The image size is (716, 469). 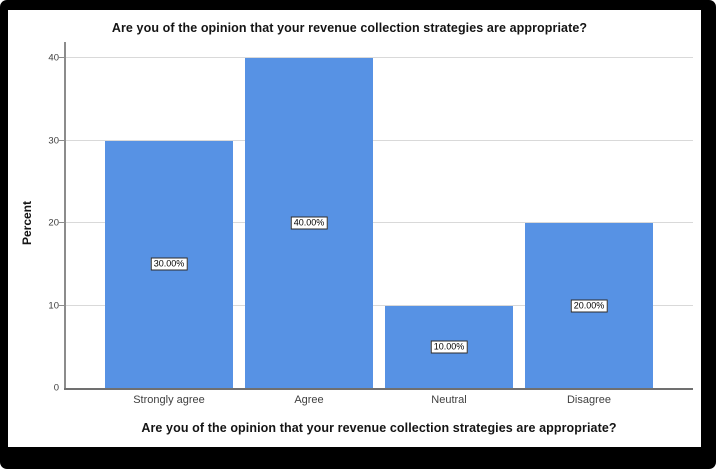 I want to click on x-category-label-neutral: Neutral, so click(x=449, y=400).